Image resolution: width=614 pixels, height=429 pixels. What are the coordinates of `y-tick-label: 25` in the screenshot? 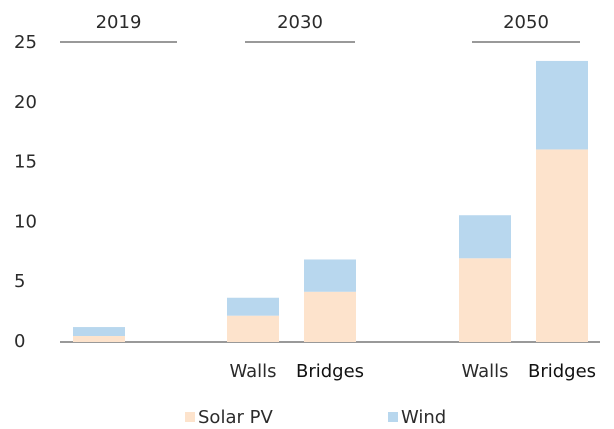 It's located at (25, 42).